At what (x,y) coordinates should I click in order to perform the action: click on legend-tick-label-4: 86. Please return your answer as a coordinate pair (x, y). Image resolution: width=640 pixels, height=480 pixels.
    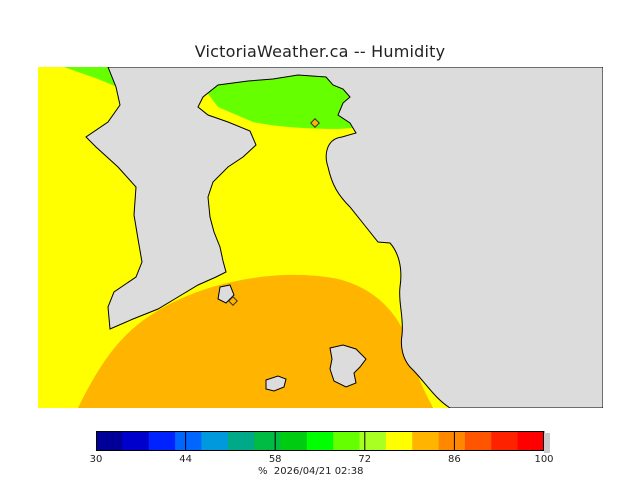
    Looking at the image, I should click on (454, 459).